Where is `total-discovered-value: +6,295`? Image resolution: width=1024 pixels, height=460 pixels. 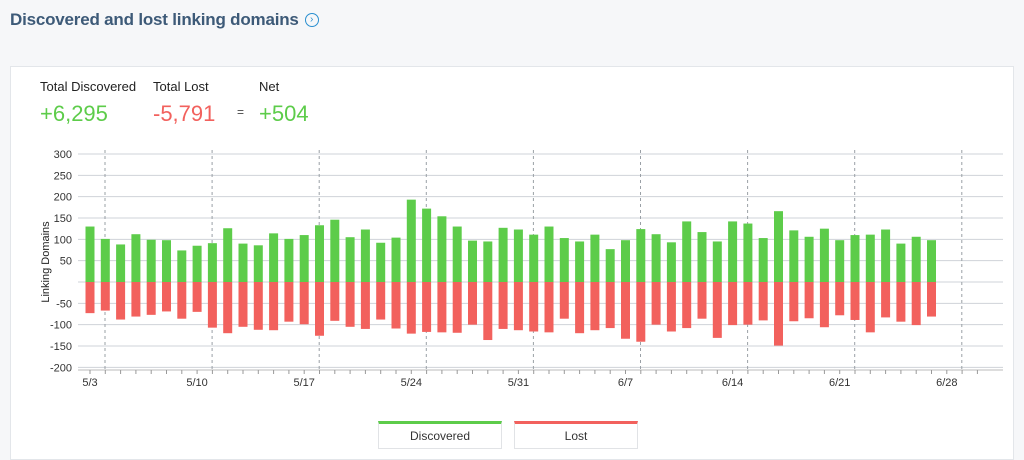
total-discovered-value: +6,295 is located at coordinates (74, 113).